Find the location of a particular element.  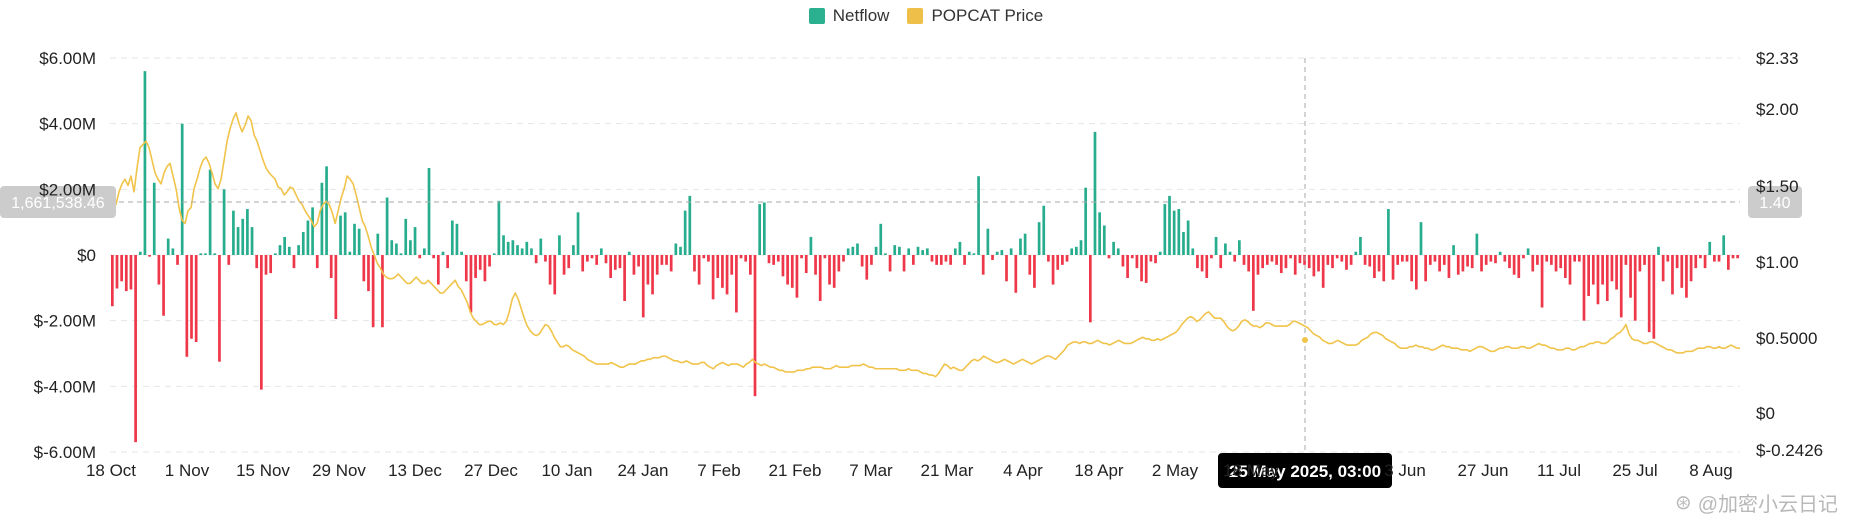

left-tick-label: $6.00M is located at coordinates (67, 58).